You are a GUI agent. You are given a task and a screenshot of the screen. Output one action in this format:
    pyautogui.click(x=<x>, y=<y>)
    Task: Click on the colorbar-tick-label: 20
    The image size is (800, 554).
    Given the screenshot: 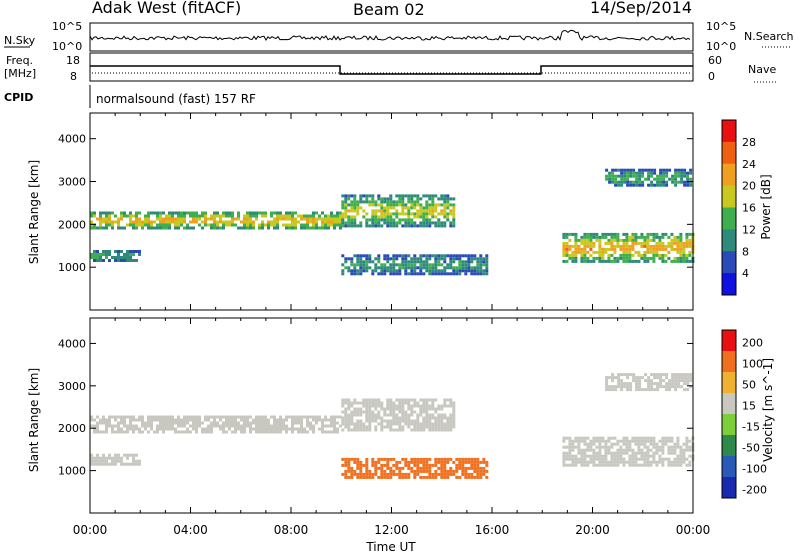 What is the action you would take?
    pyautogui.click(x=749, y=186)
    